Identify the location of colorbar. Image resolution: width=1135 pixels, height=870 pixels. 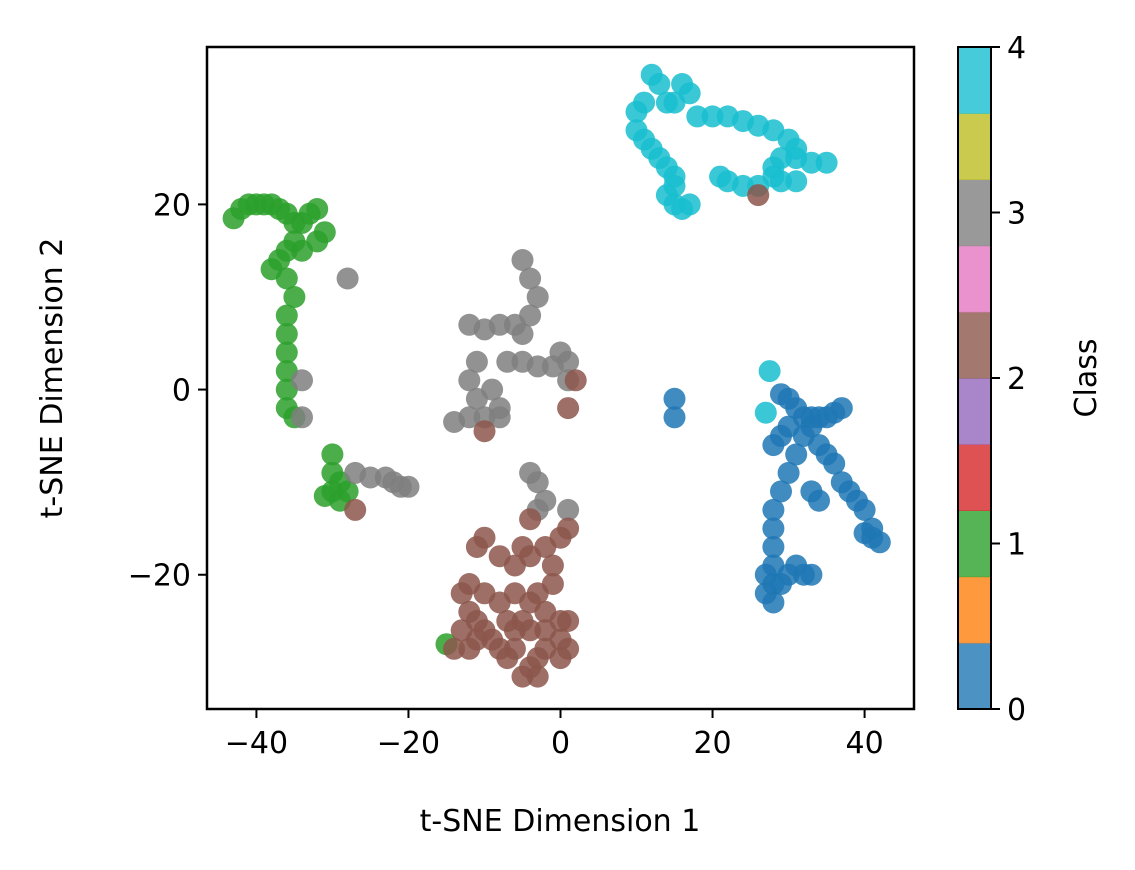
(974, 378).